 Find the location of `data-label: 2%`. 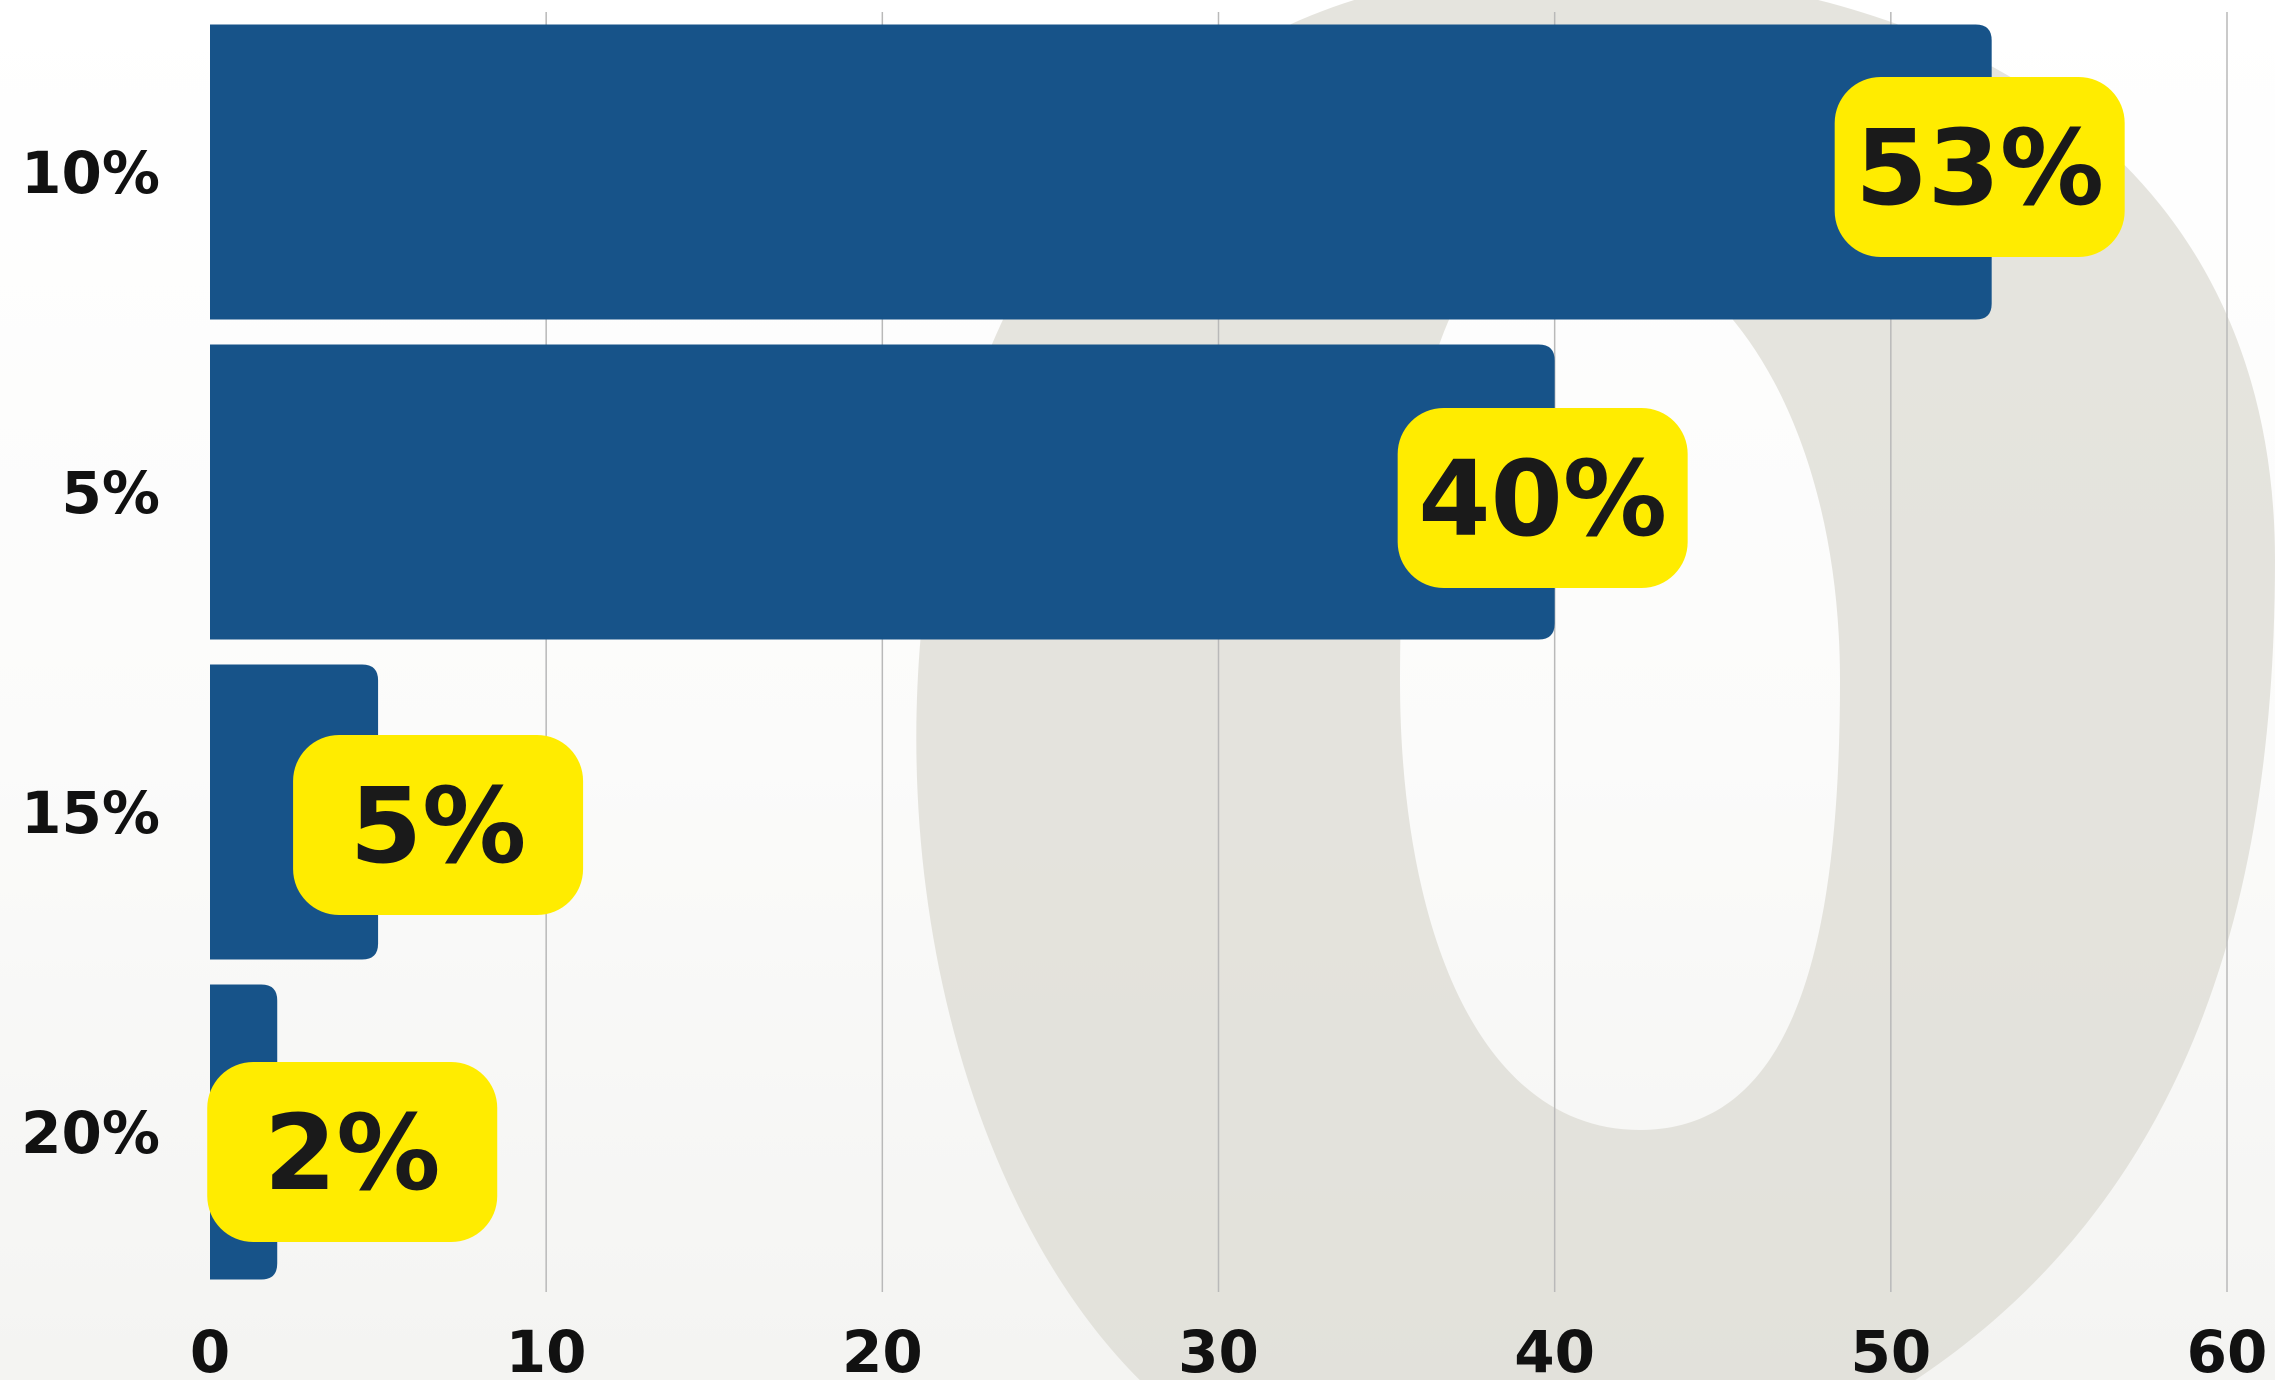

data-label: 2% is located at coordinates (352, 1153).